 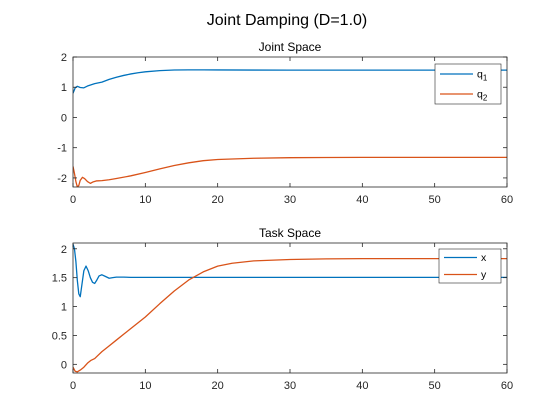 I want to click on legend-entry-y: y, so click(x=484, y=275).